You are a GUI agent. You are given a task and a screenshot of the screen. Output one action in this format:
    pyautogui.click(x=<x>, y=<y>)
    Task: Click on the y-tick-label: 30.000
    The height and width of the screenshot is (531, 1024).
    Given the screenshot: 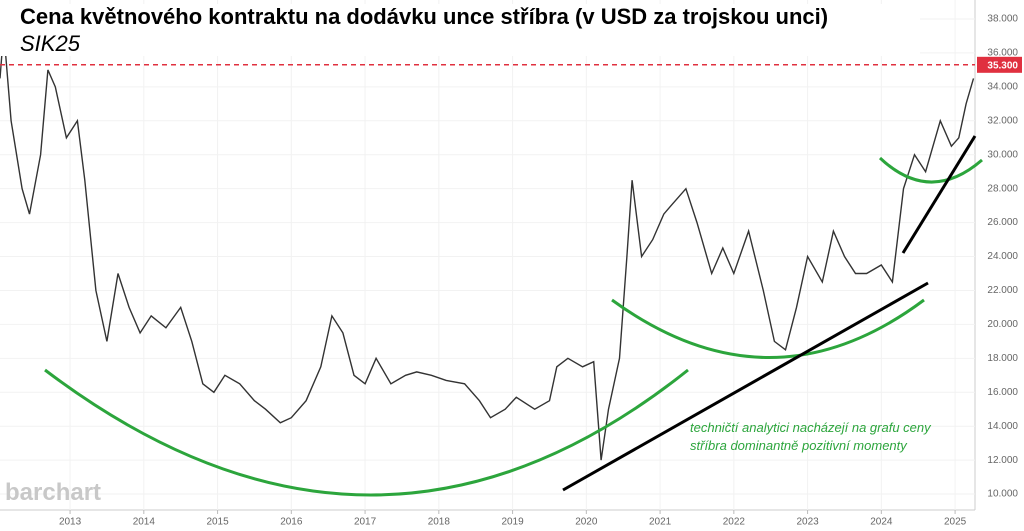 What is the action you would take?
    pyautogui.click(x=1002, y=154)
    